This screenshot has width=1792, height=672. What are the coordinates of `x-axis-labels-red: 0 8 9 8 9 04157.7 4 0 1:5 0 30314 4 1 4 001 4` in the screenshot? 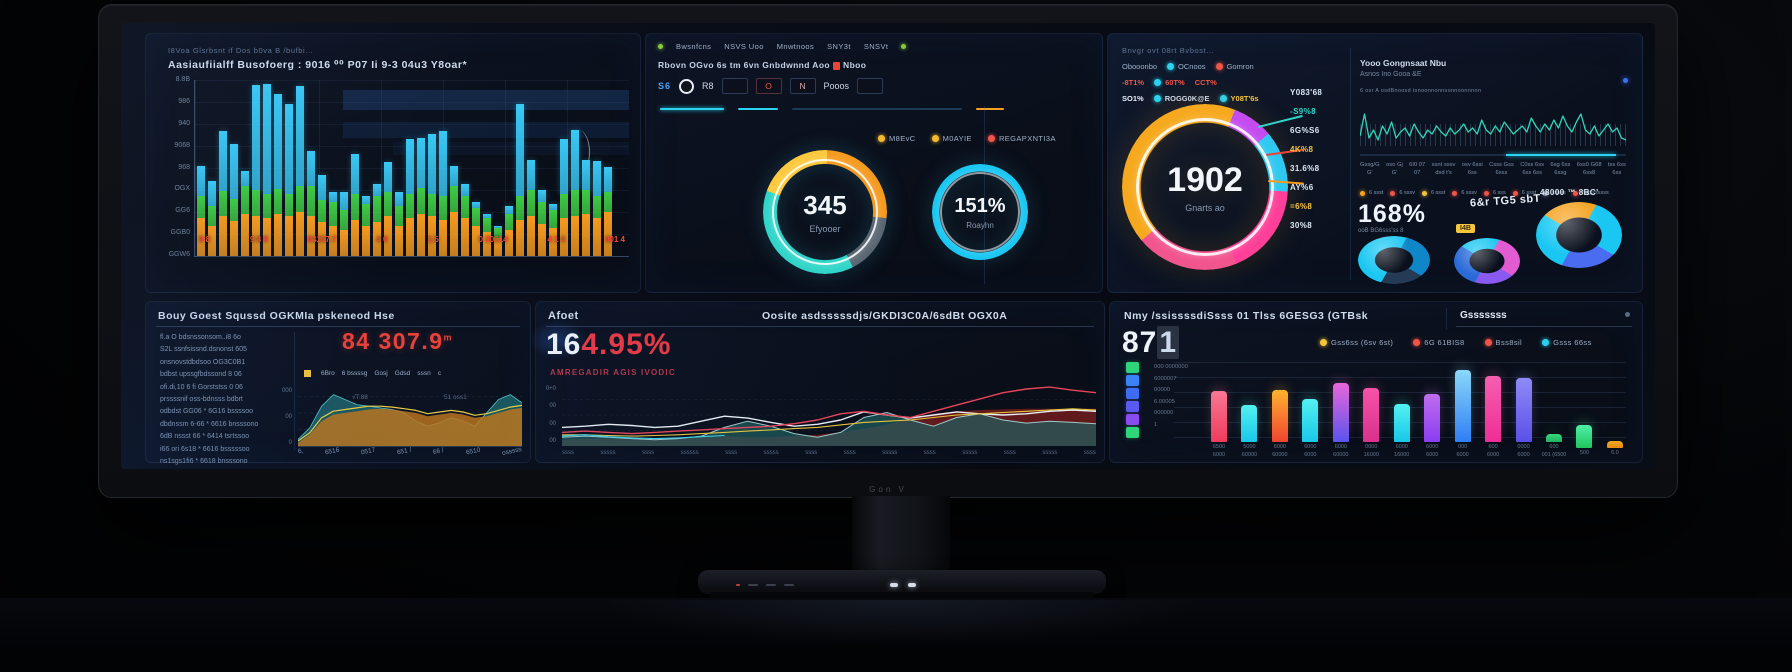 It's located at (412, 239).